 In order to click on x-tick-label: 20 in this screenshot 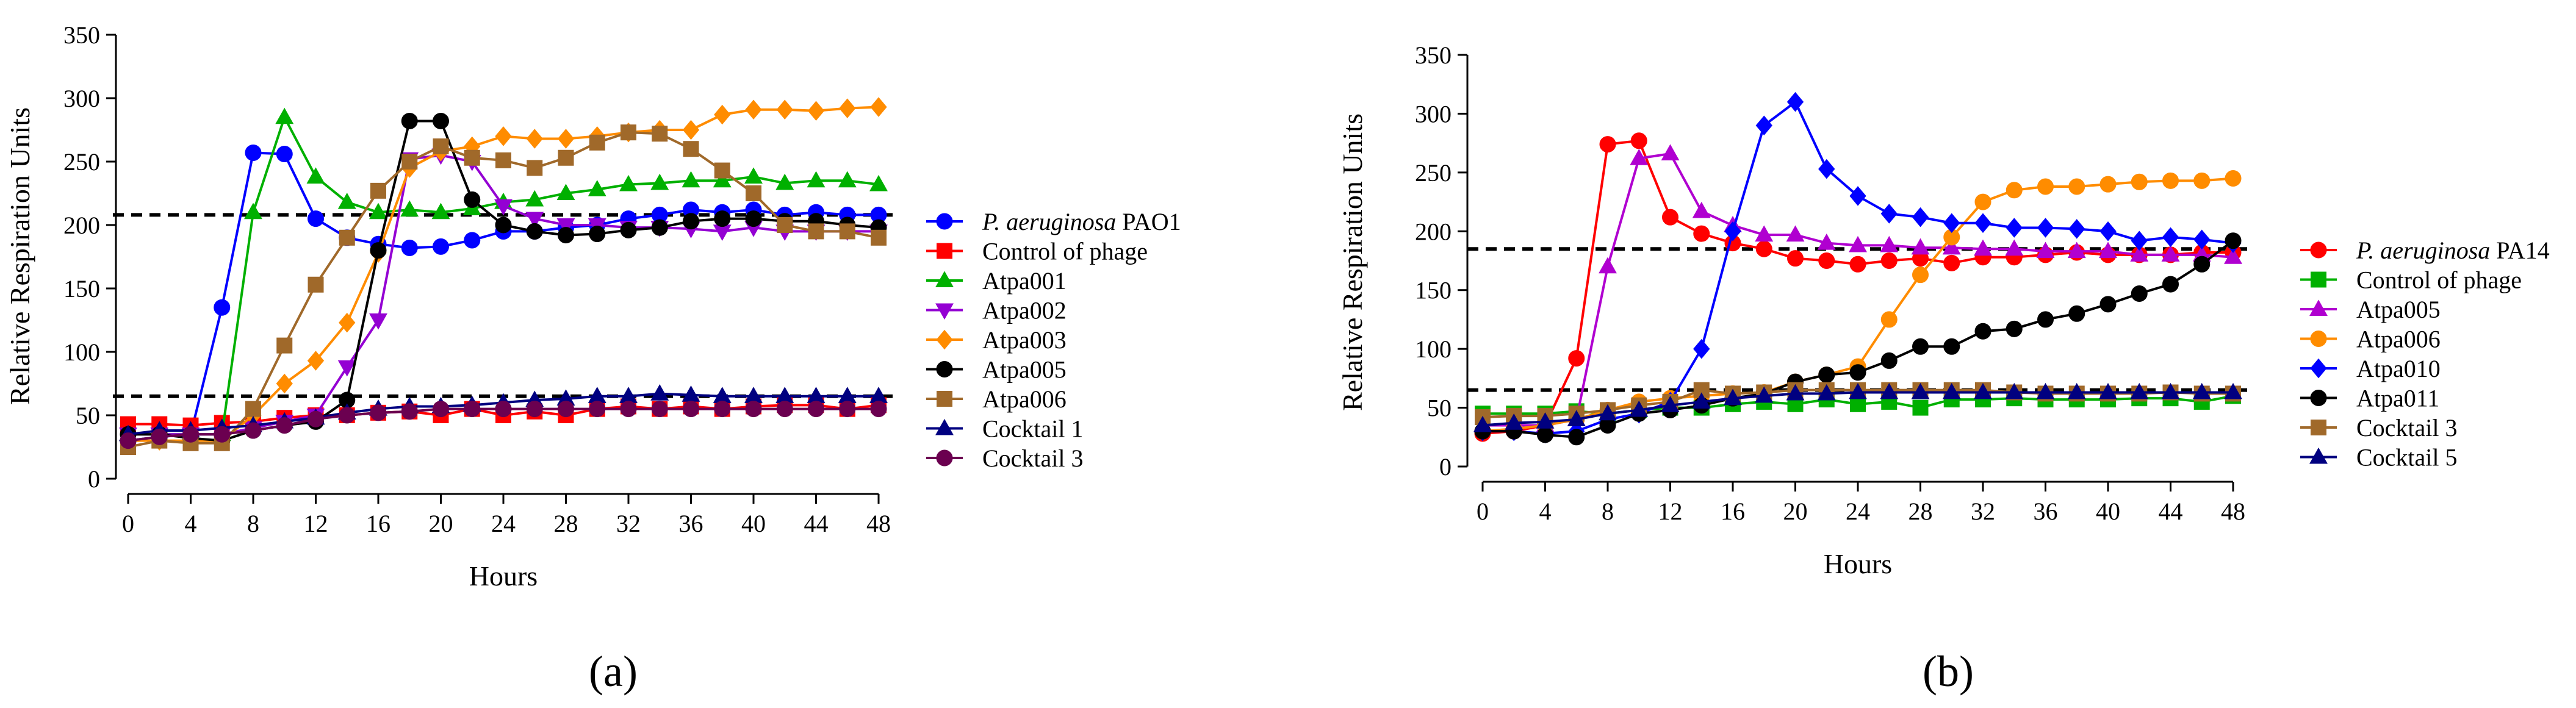, I will do `click(1795, 511)`.